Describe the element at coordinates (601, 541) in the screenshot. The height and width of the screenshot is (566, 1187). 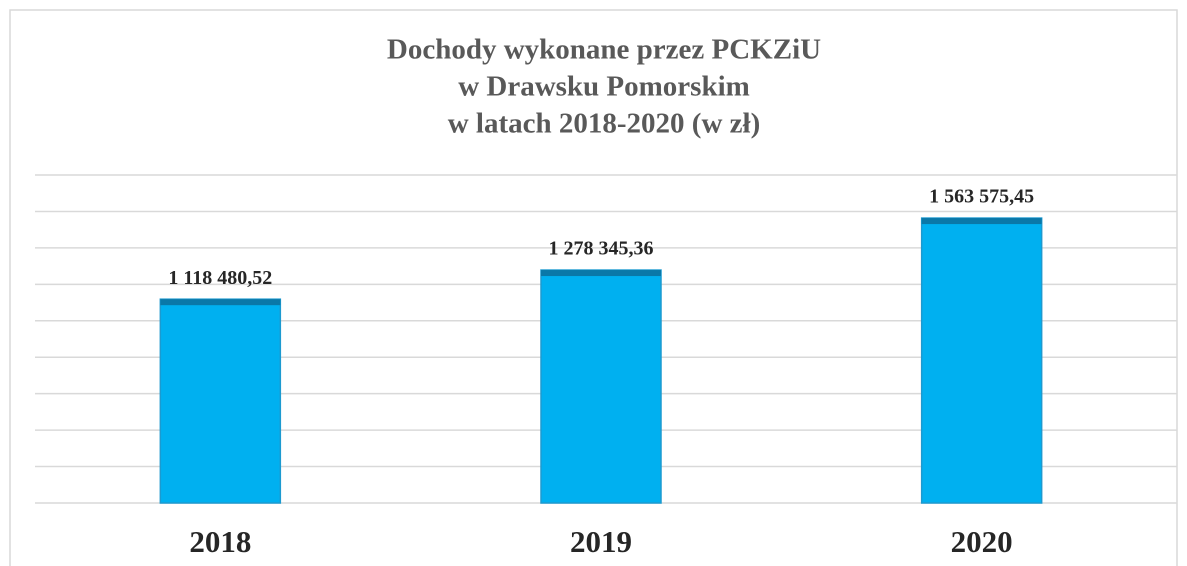
I see `x-tick-label: 2019` at that location.